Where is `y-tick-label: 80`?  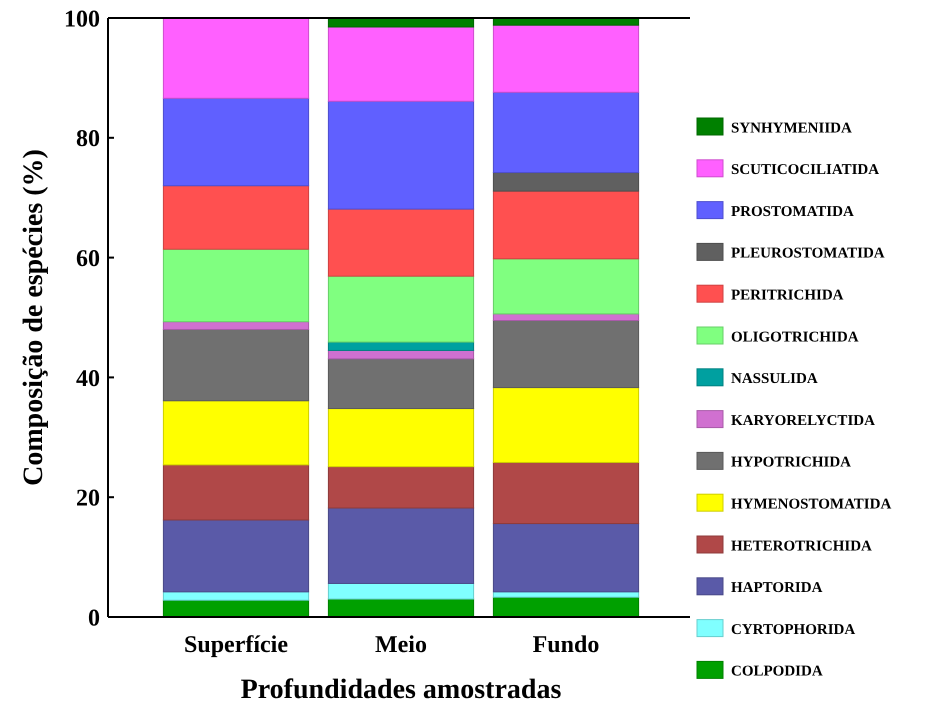 y-tick-label: 80 is located at coordinates (88, 139).